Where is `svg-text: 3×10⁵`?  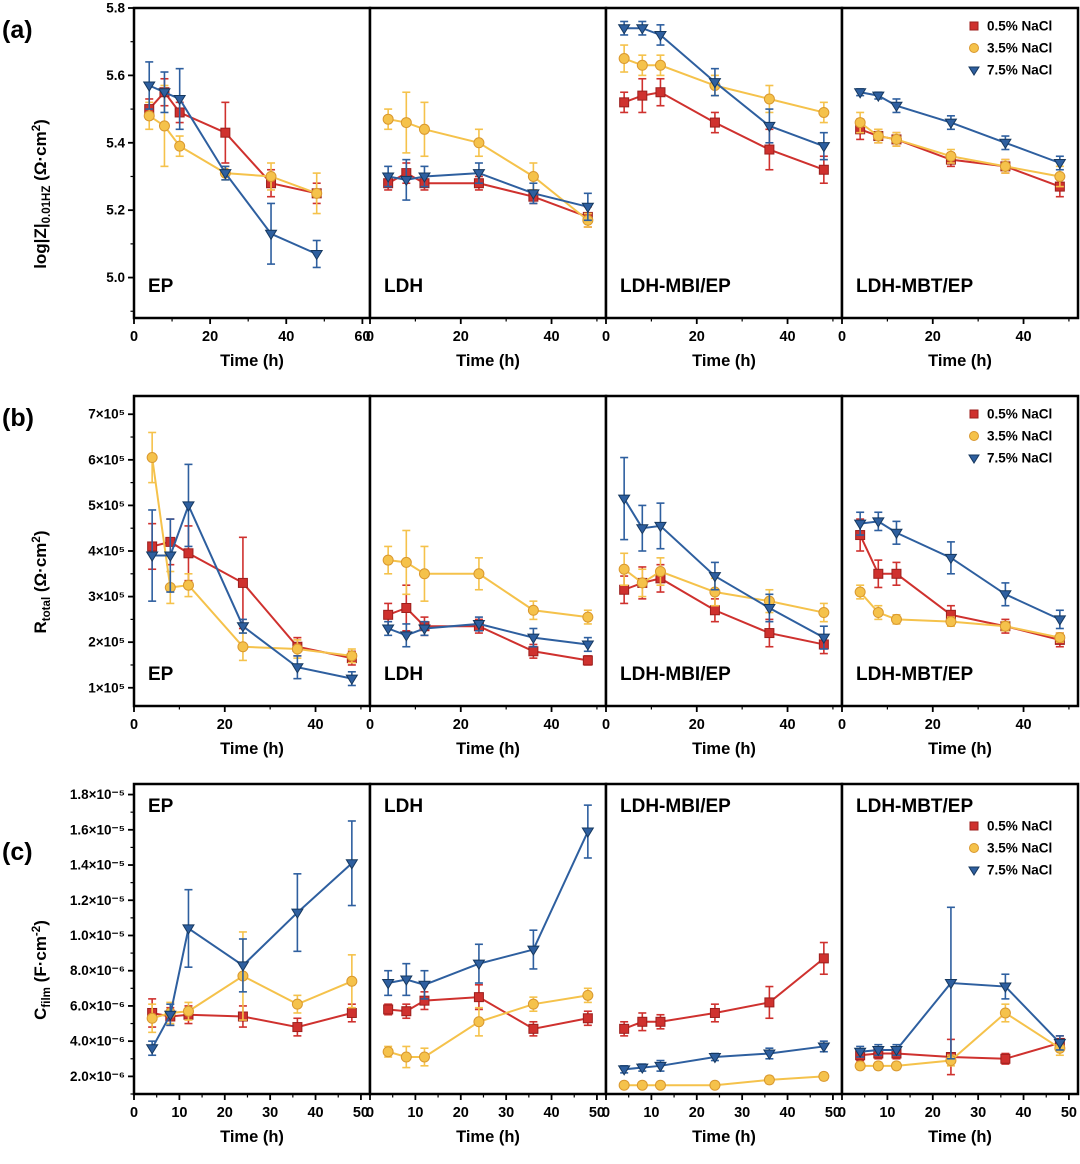 svg-text: 3×10⁵ is located at coordinates (106, 596).